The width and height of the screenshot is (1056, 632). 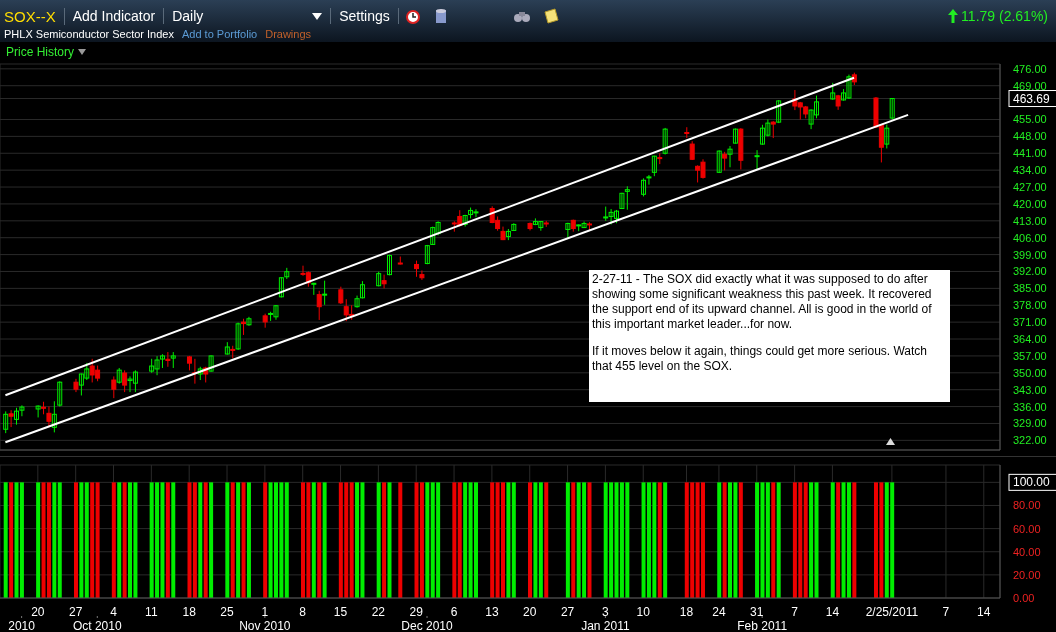 I want to click on y-tick-label: 60.00, so click(x=1027, y=528).